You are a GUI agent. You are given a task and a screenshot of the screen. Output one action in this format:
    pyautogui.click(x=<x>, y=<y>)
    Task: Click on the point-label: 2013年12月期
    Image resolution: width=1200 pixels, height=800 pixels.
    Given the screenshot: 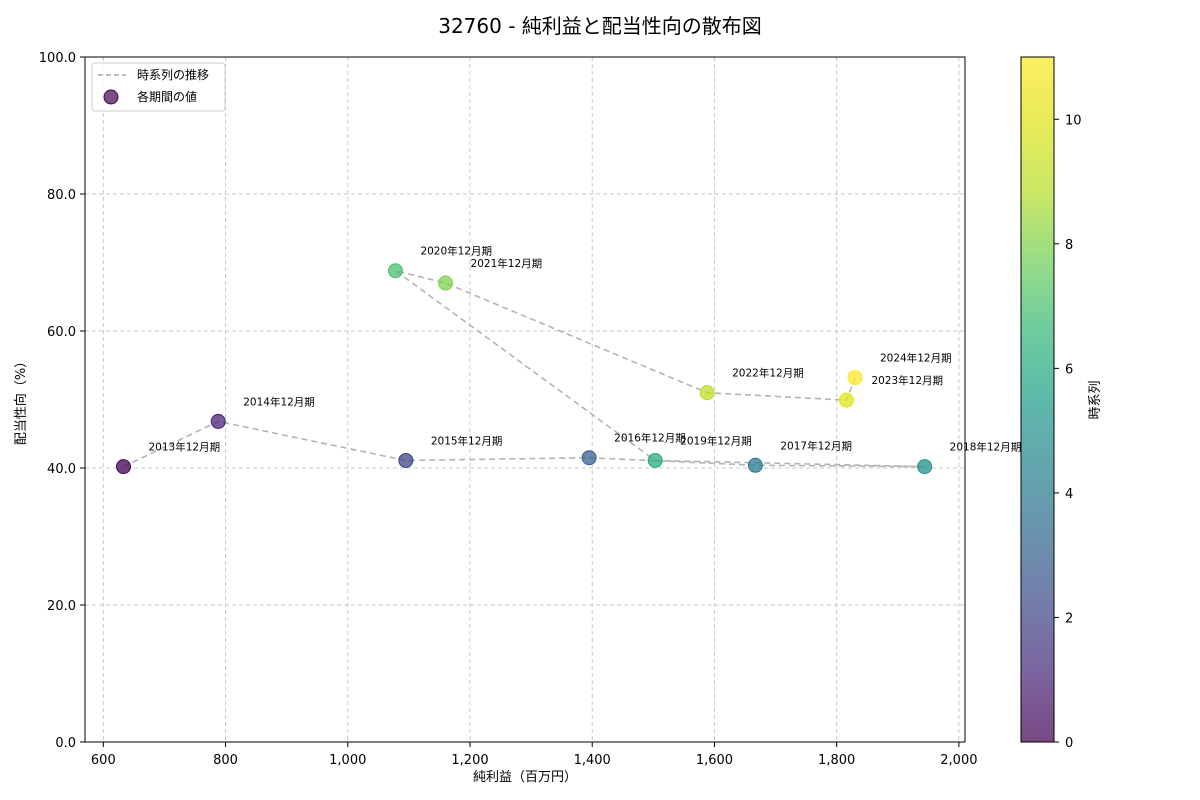 What is the action you would take?
    pyautogui.click(x=185, y=447)
    